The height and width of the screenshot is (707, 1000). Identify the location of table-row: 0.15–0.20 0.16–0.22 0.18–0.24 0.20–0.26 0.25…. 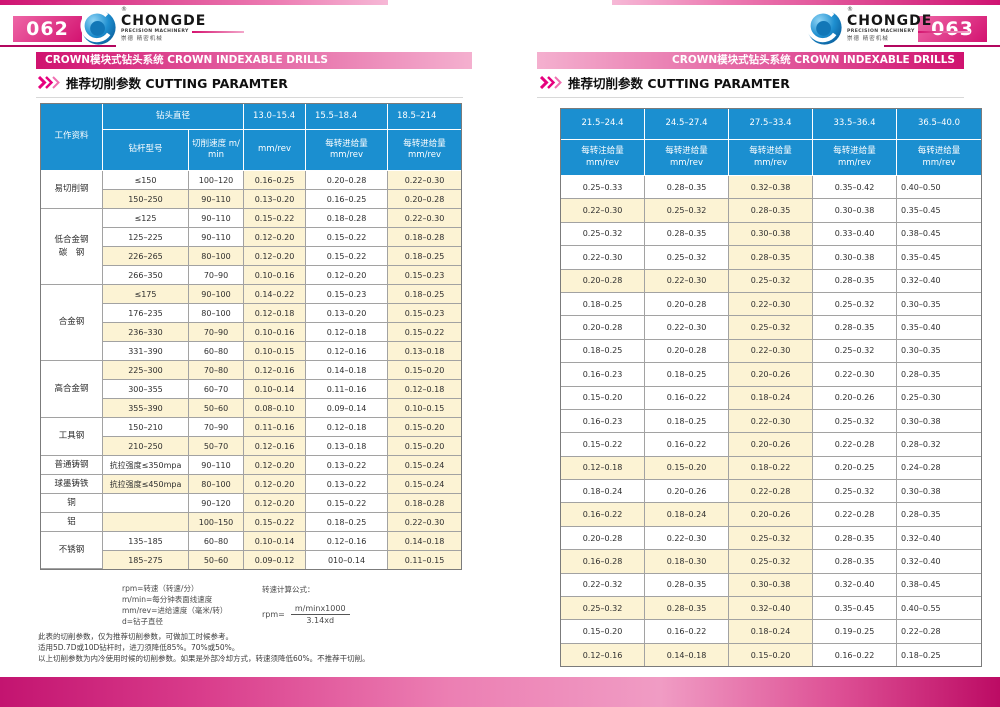
(771, 398).